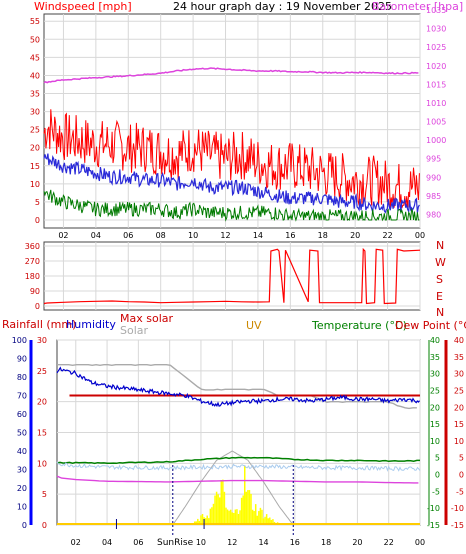  Describe the element at coordinates (237, 479) in the screenshot. I see `dew-point-min-line` at that location.